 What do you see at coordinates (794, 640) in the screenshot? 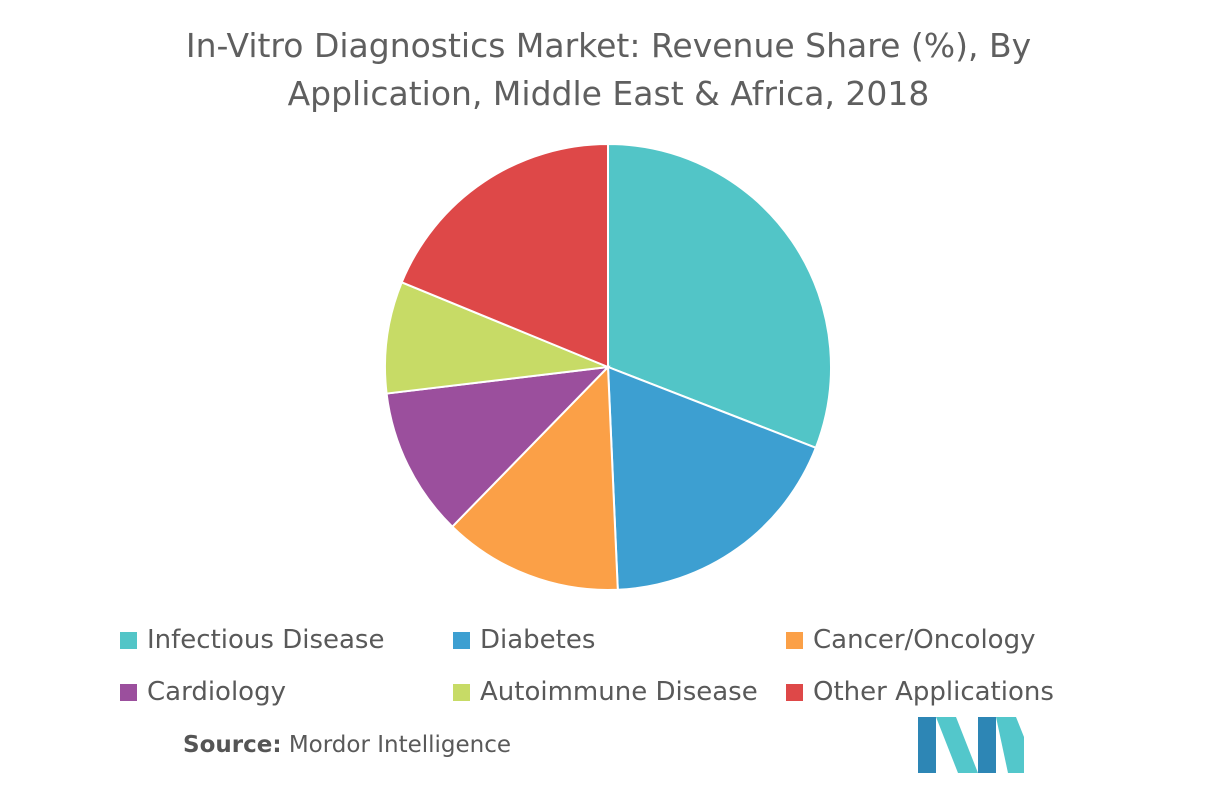
I see `legend-swatch-cancer-oncology` at bounding box center [794, 640].